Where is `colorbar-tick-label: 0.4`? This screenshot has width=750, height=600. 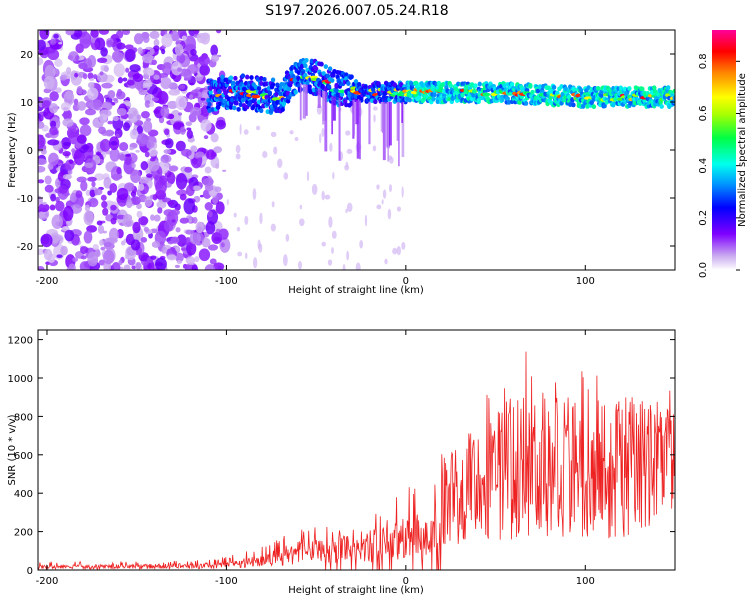 colorbar-tick-label: 0.4 is located at coordinates (703, 166).